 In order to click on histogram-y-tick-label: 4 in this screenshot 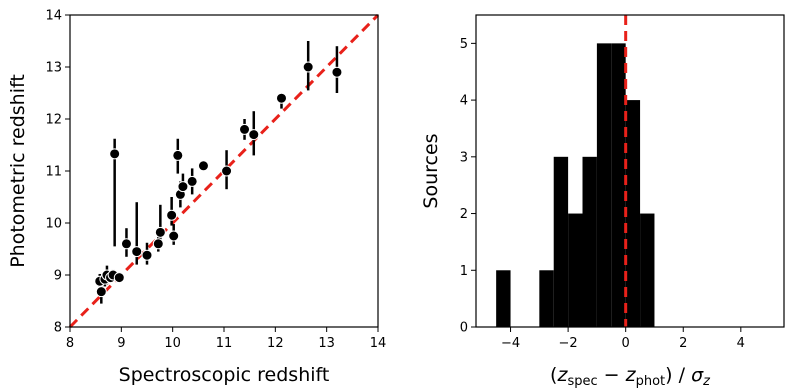, I will do `click(464, 101)`.